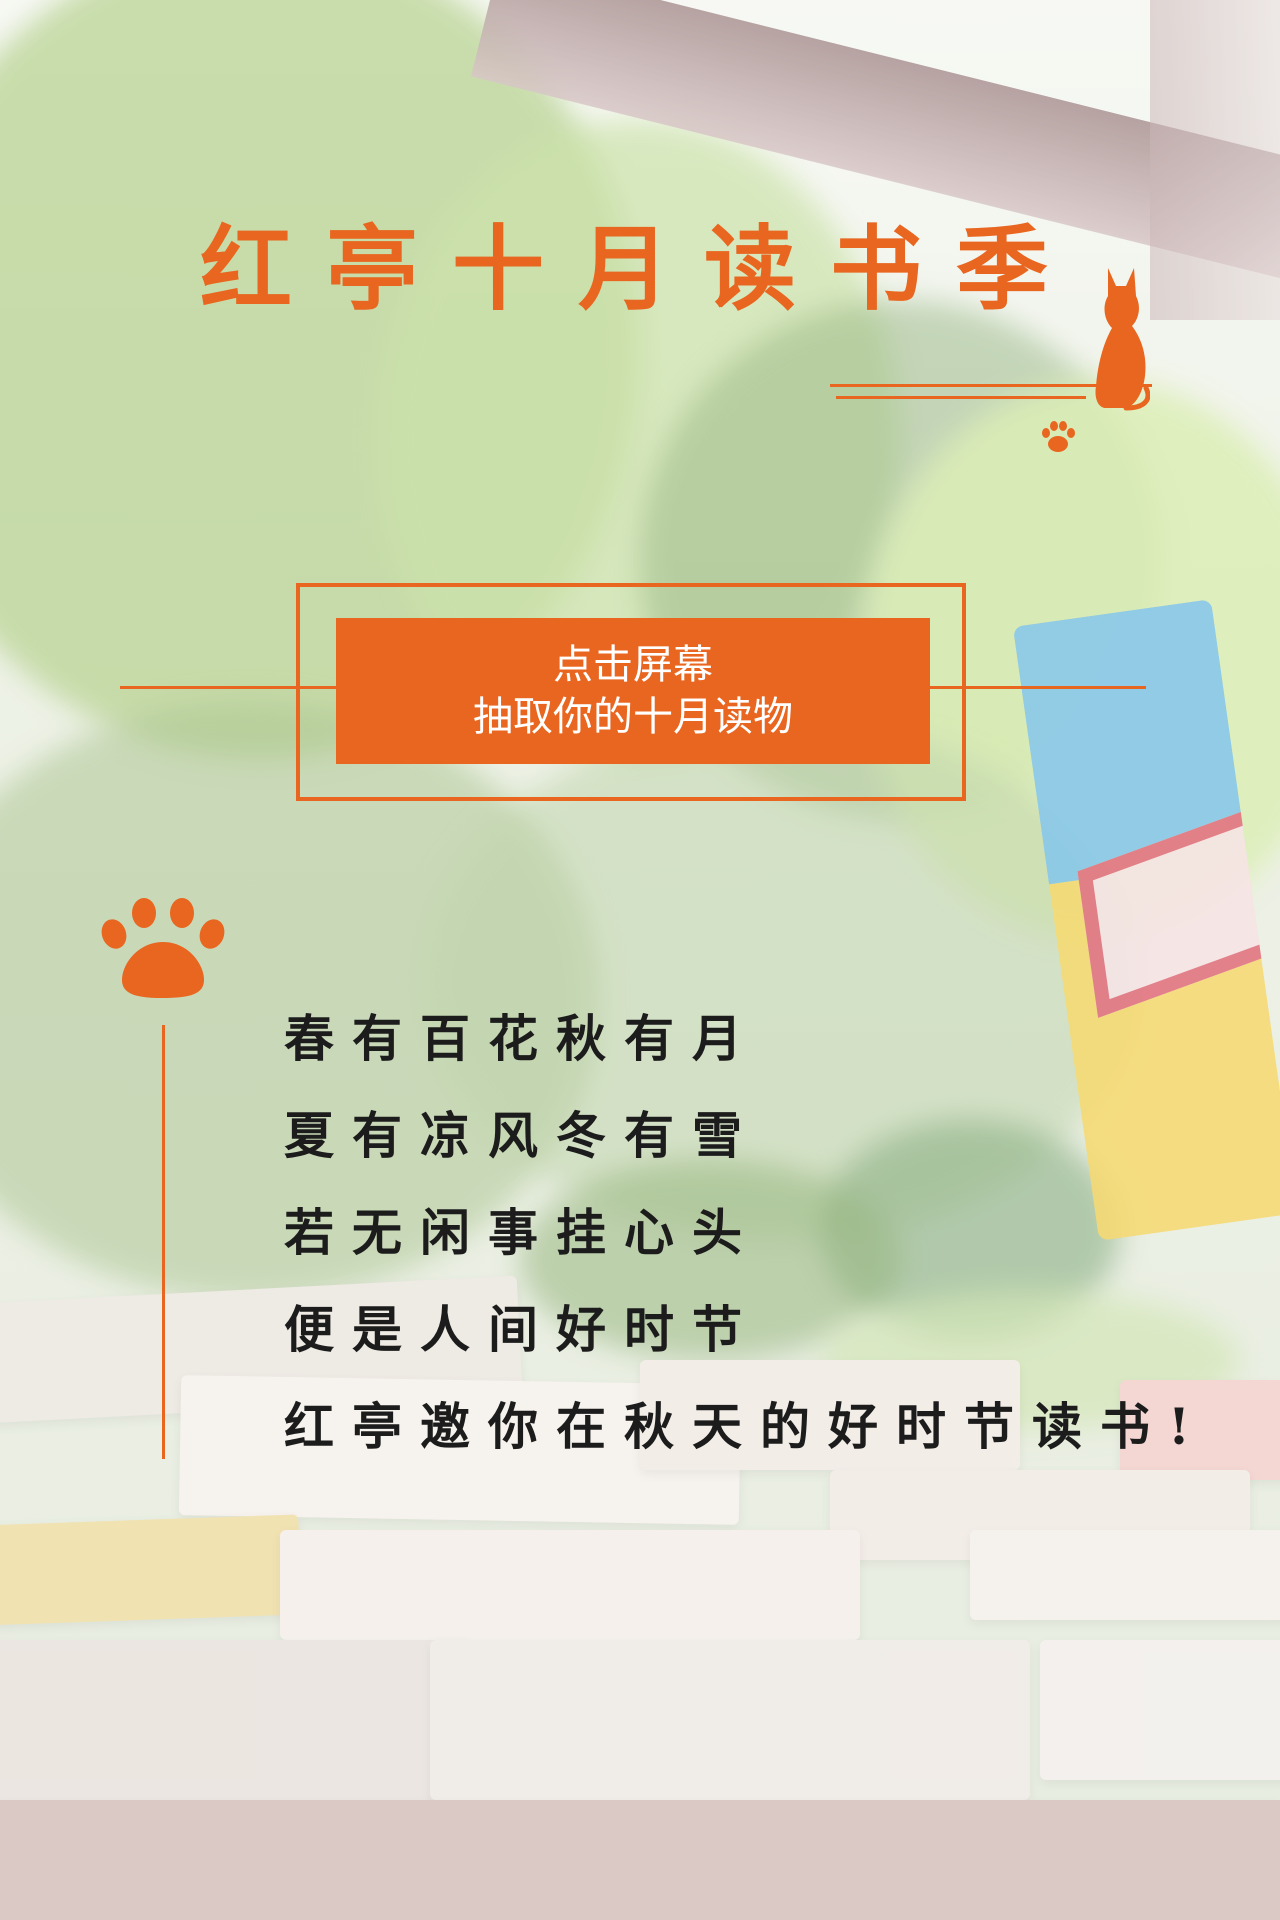 This screenshot has height=1920, width=1280. What do you see at coordinates (522, 1135) in the screenshot?
I see `poem-line: 夏有凉风冬有雪` at bounding box center [522, 1135].